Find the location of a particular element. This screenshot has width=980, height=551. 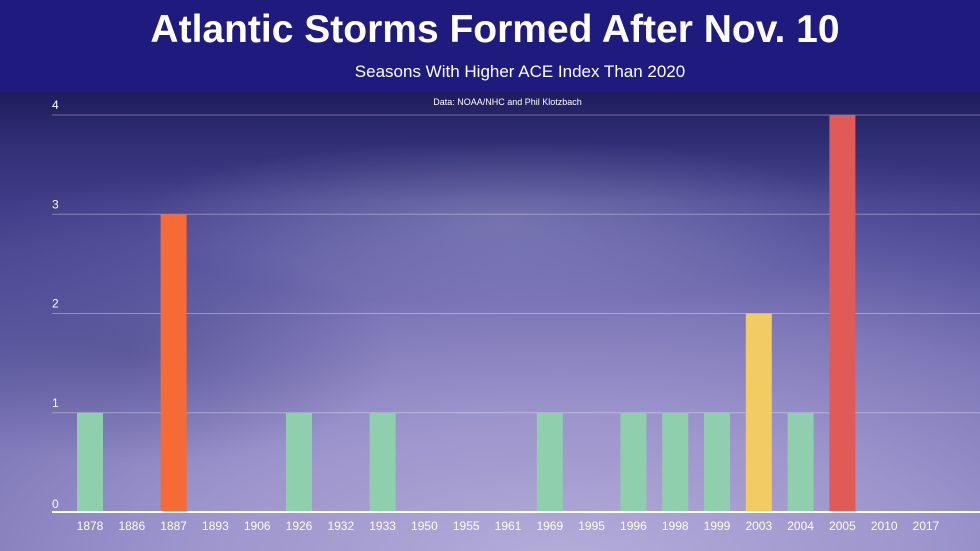

y-tick-label: 0 is located at coordinates (55, 504).